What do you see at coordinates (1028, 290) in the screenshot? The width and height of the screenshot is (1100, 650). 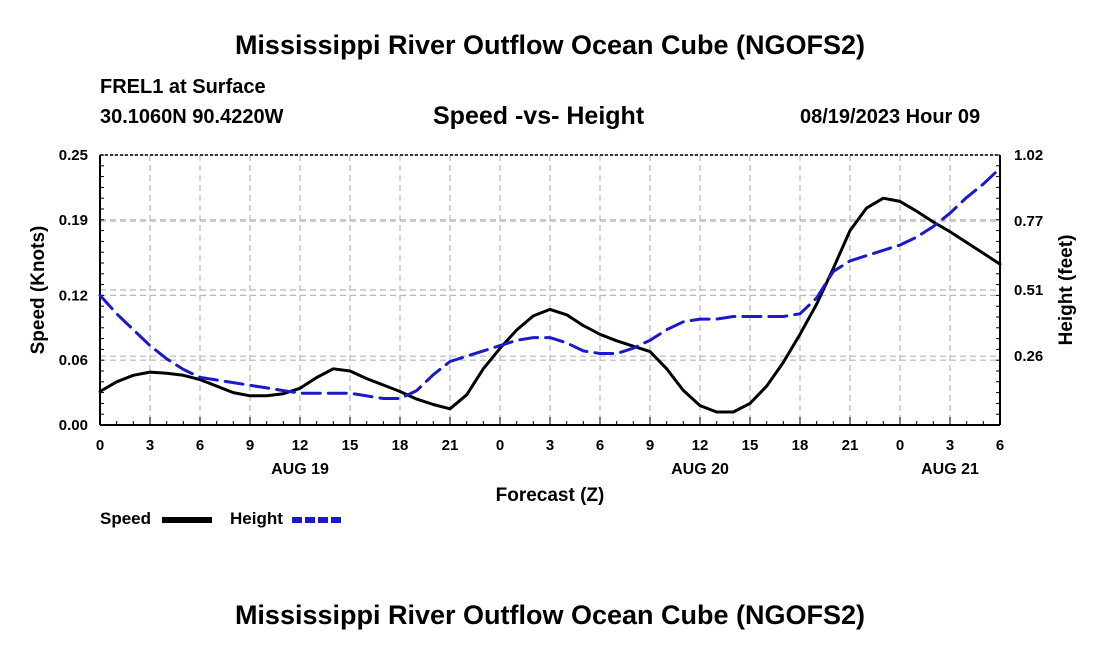 I see `y-tick-label-right: 0.51` at bounding box center [1028, 290].